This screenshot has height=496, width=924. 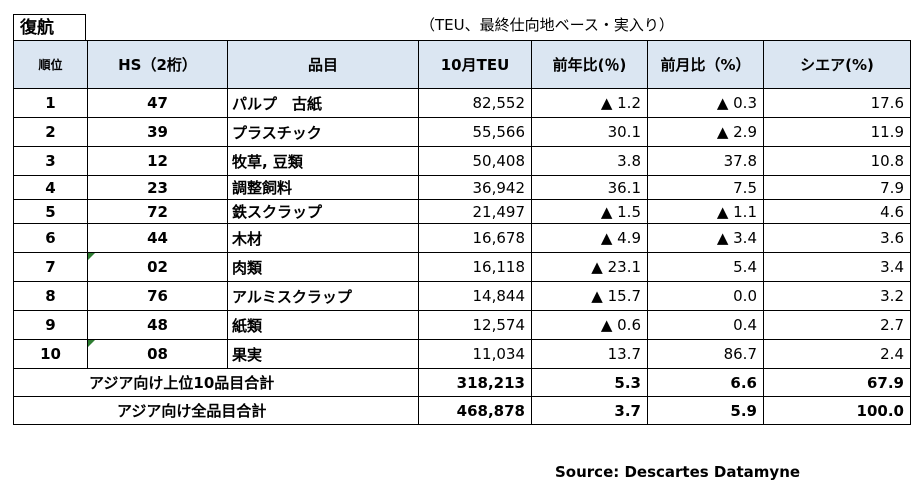 I want to click on total-mom-cell: 5.9, so click(x=705, y=410).